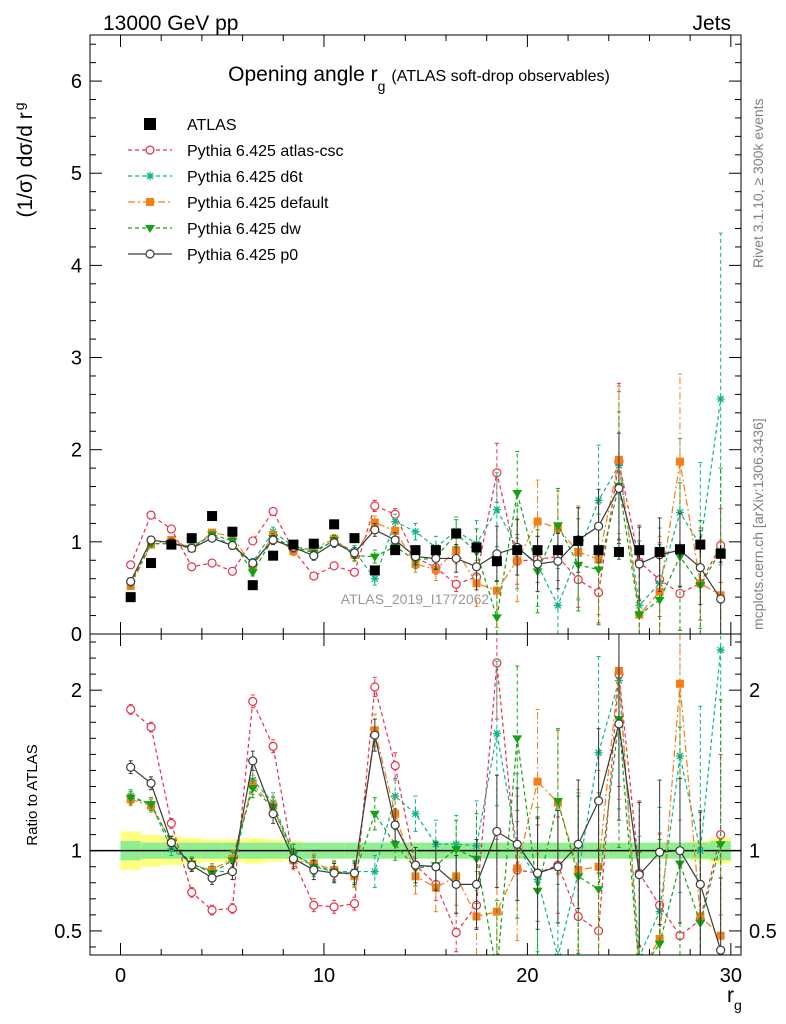  I want to click on header-category: Jets, so click(711, 23).